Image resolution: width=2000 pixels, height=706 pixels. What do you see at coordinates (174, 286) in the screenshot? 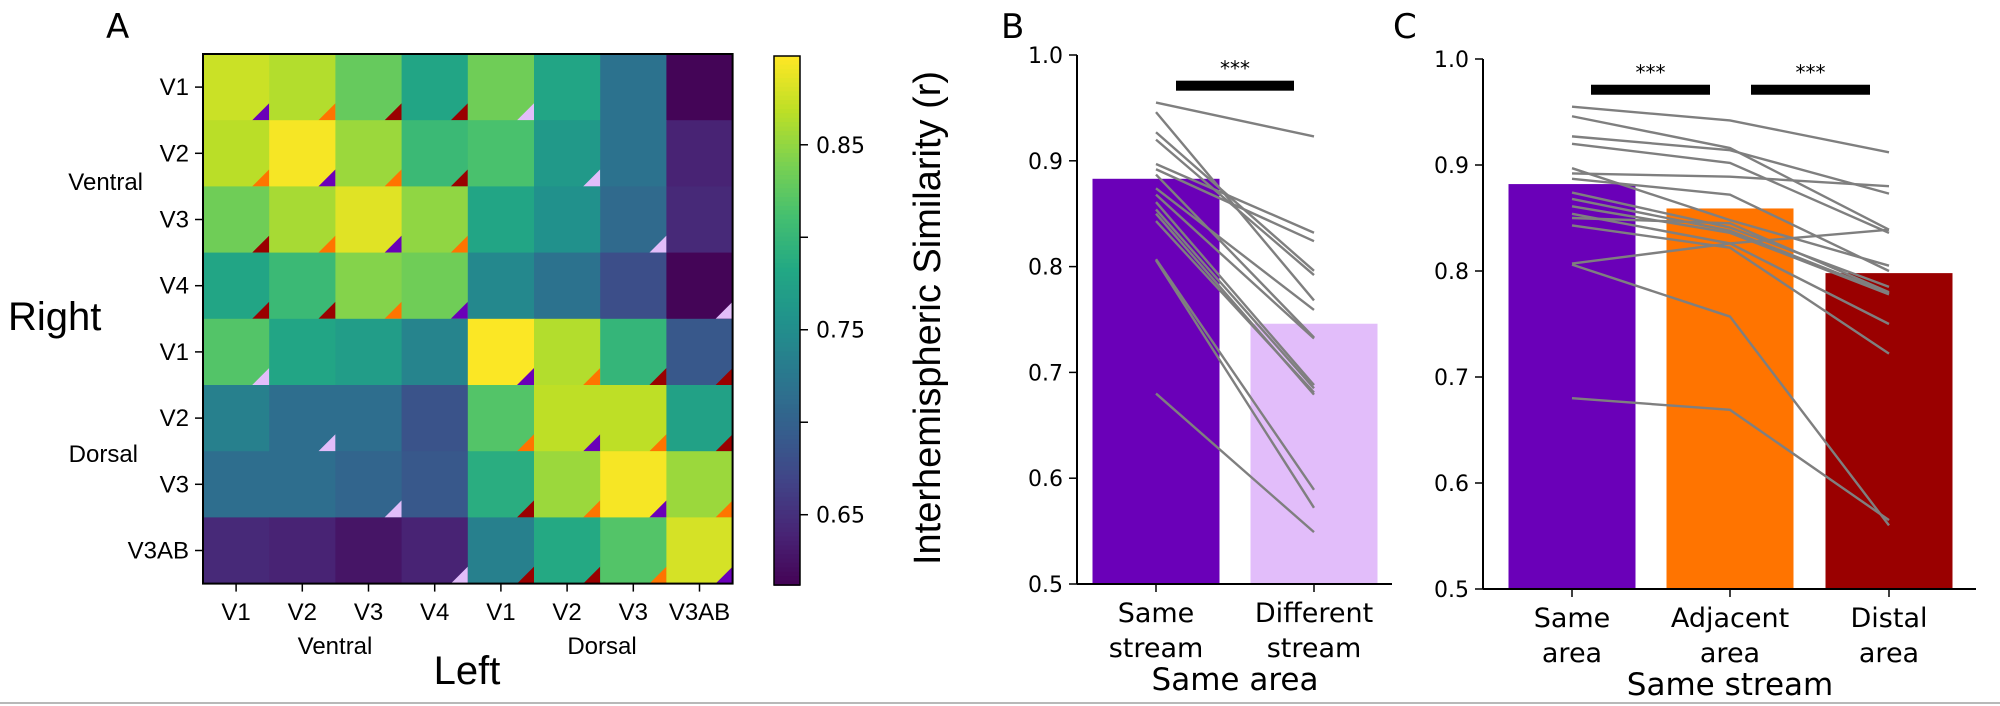
I see `heatmap-ytick-label: V4` at bounding box center [174, 286].